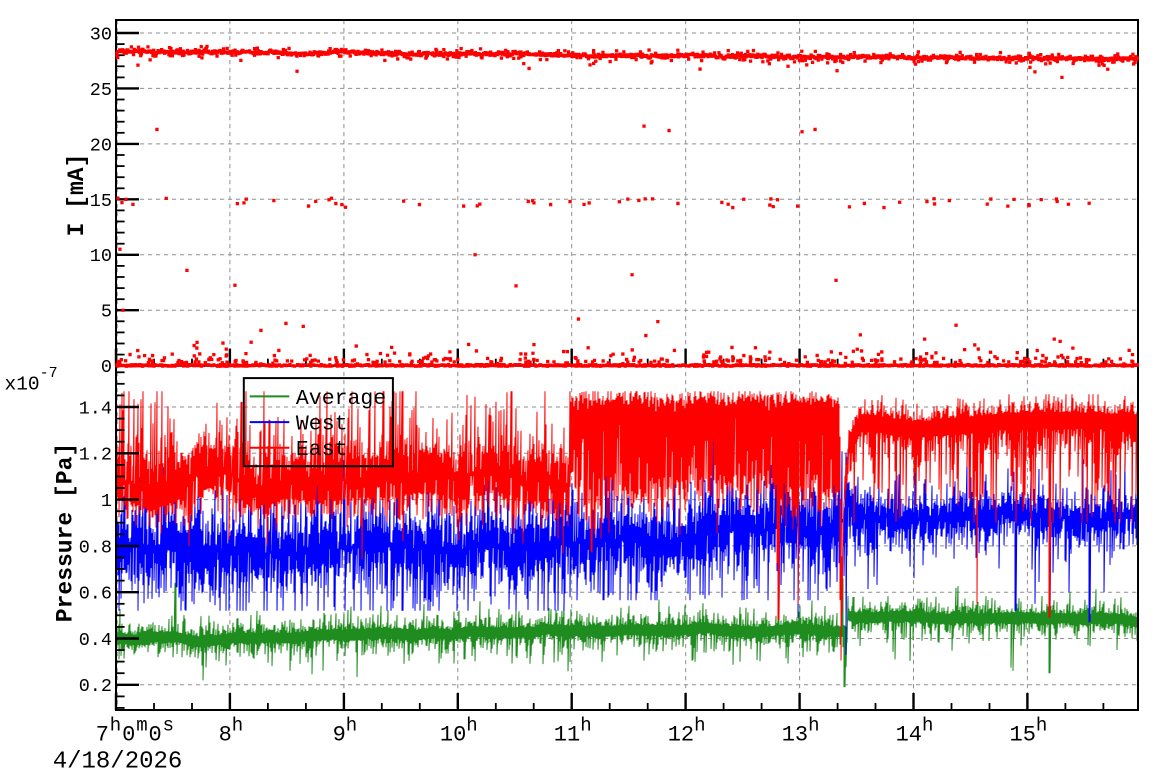  What do you see at coordinates (101, 145) in the screenshot?
I see `svg-text: 20` at bounding box center [101, 145].